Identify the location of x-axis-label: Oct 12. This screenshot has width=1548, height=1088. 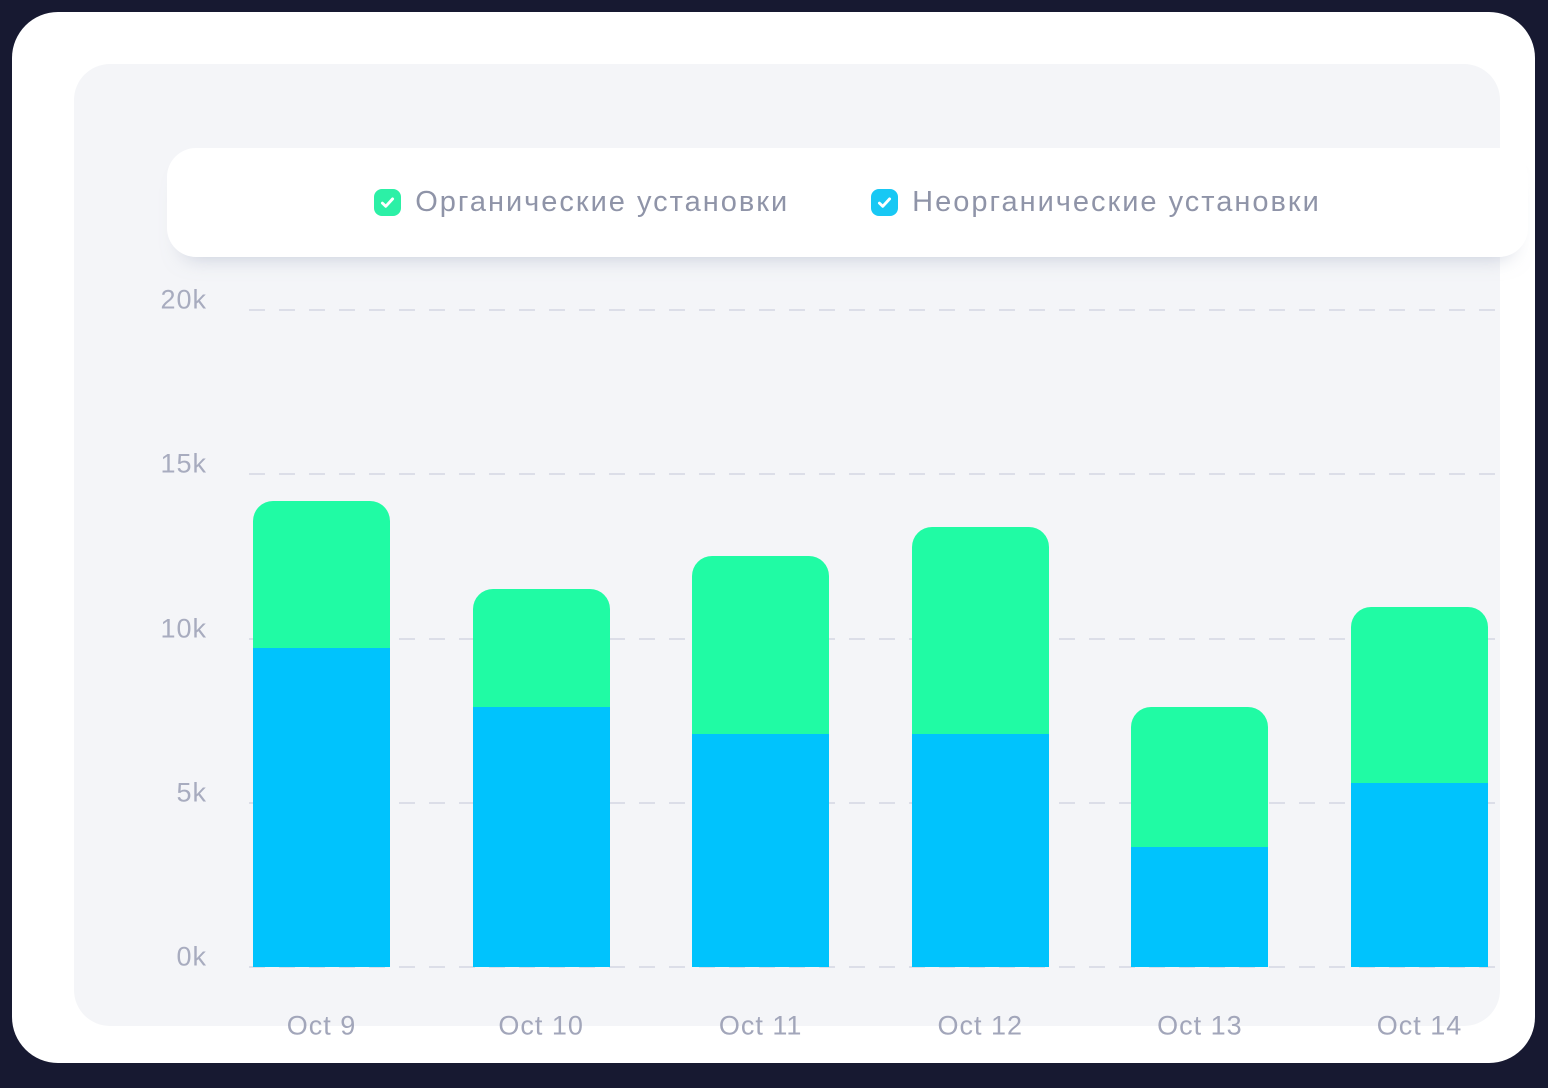
(980, 1025).